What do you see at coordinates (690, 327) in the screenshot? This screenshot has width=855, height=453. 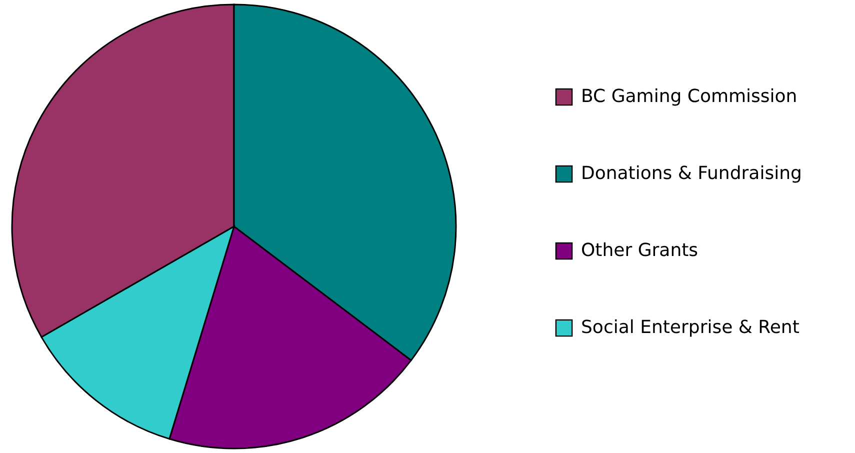 I see `legend-label: Social Enterprise & Rent` at bounding box center [690, 327].